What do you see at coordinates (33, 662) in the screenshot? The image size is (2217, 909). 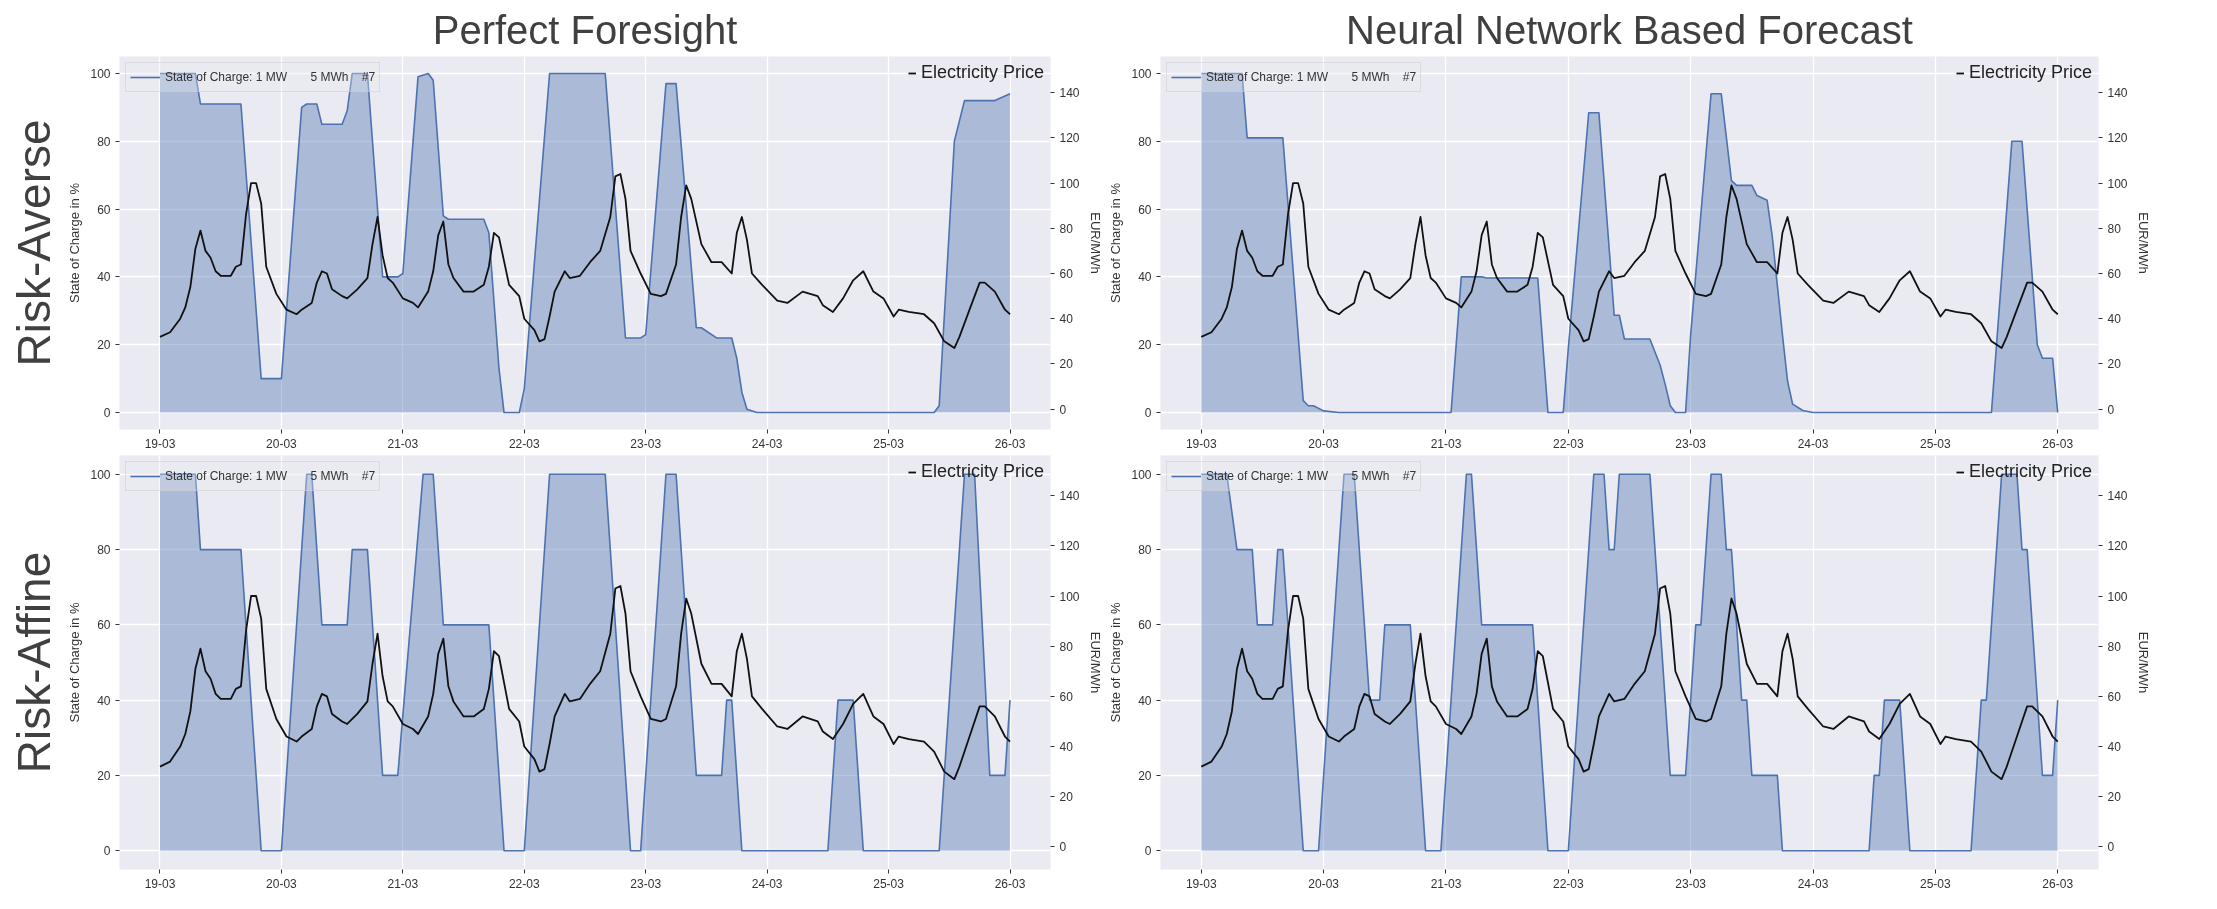 I see `text: Risk-Affine` at bounding box center [33, 662].